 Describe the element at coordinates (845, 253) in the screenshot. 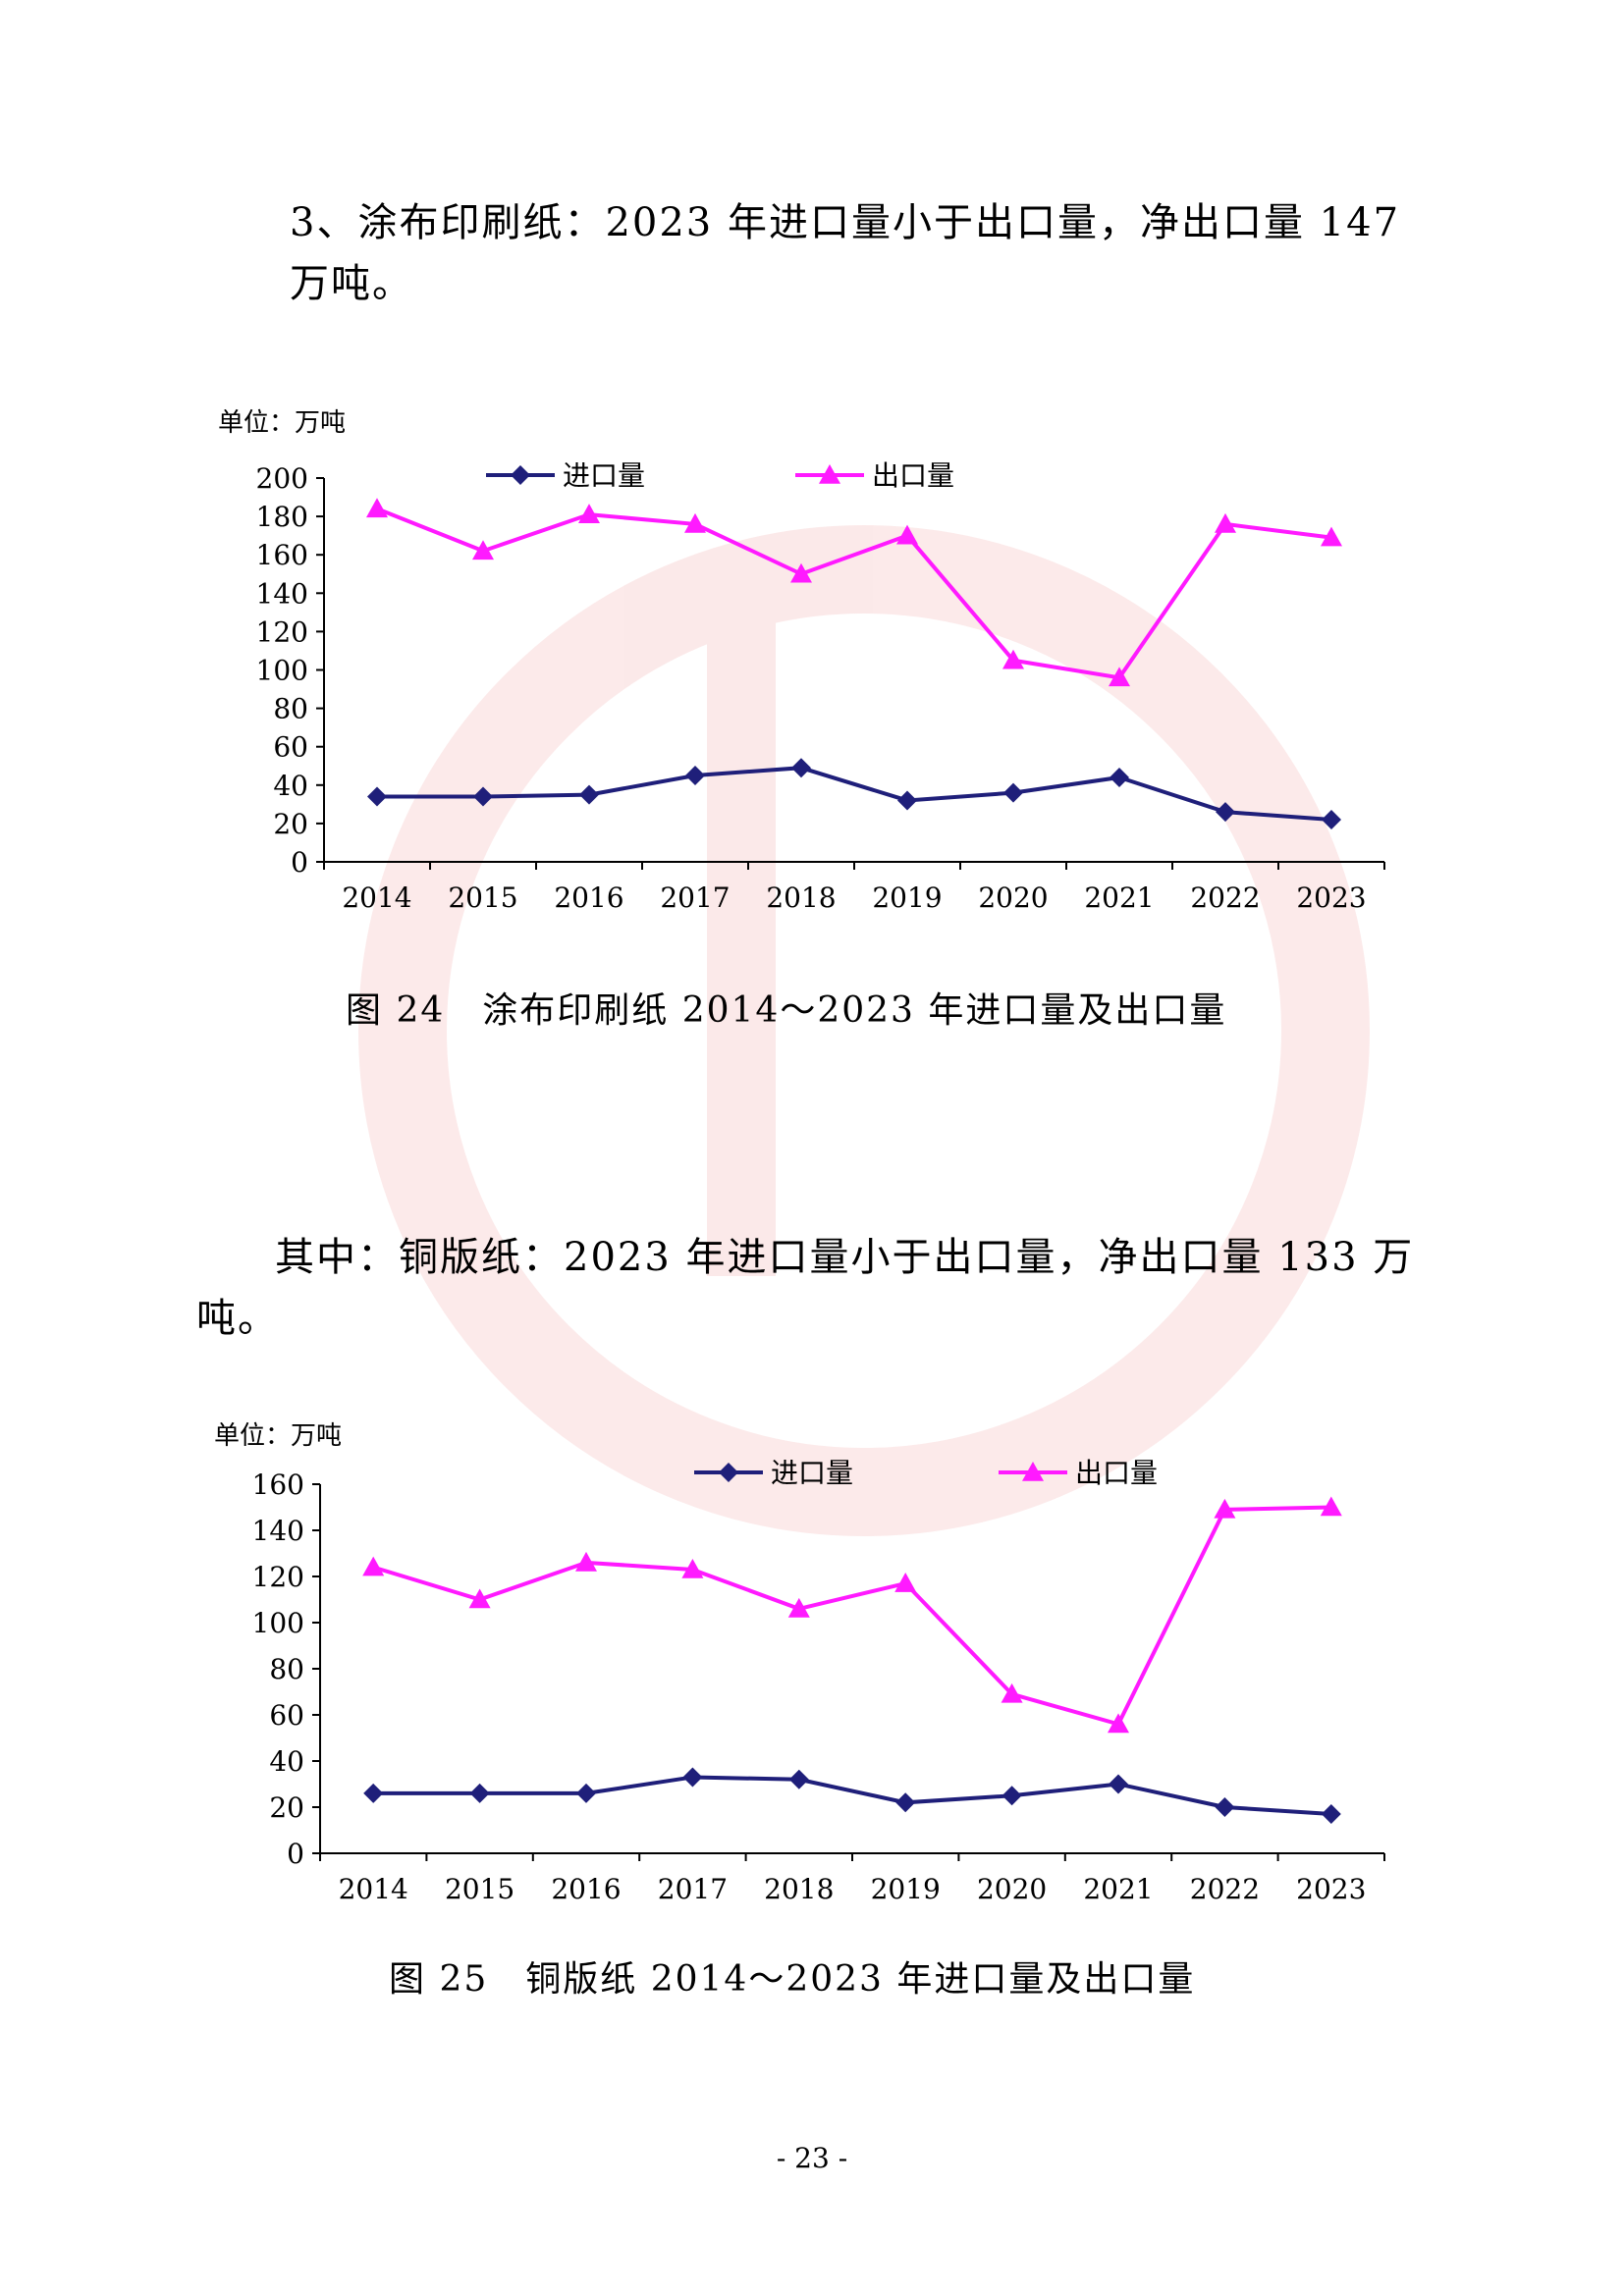

I see `paragraph-coated-paper: 3、涂布印刷纸：2023 年进口量小于出口量，净出口量 147 万吨。` at that location.